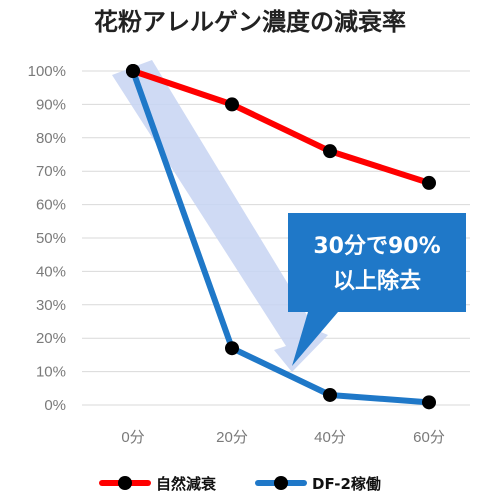 The image size is (500, 500). I want to click on legend-item-df2: DF-2稼働, so click(318, 484).